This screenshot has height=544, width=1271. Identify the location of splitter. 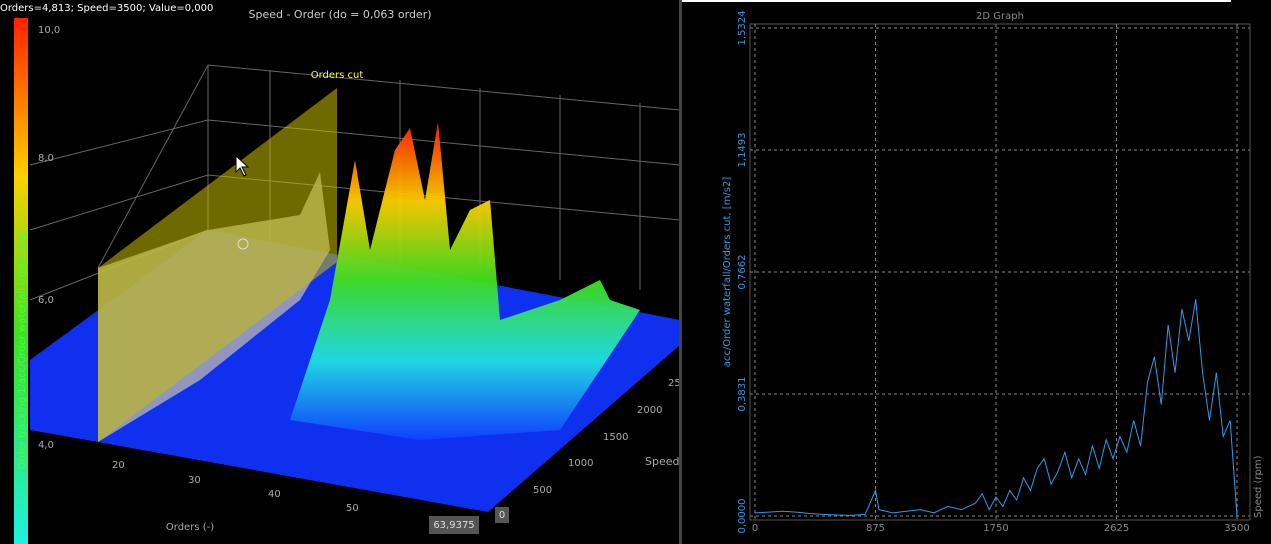
(680, 272).